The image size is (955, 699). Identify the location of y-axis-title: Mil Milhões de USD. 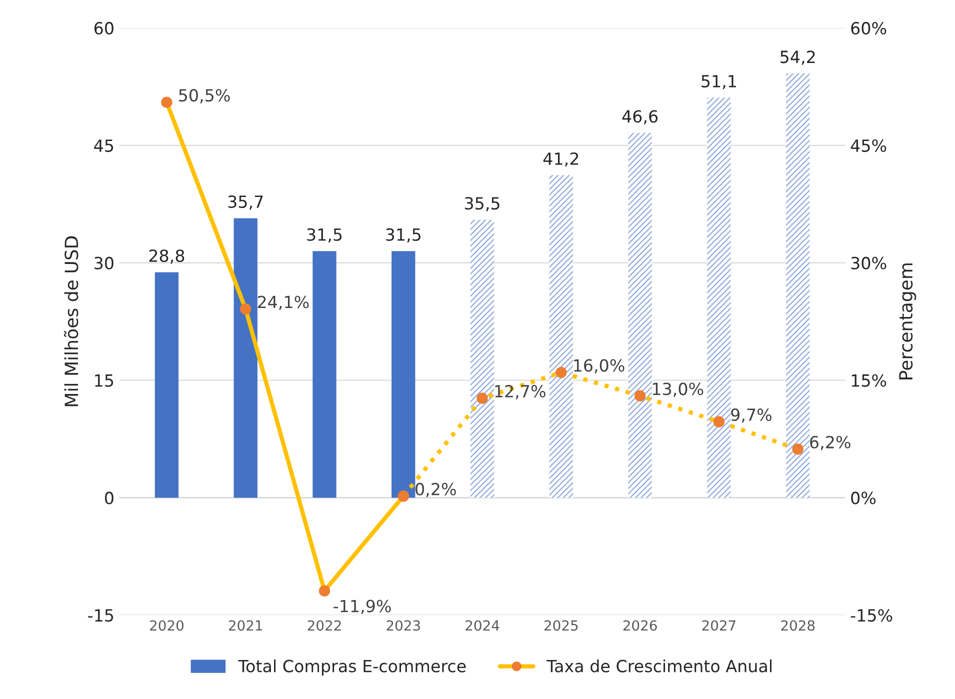
(71, 321).